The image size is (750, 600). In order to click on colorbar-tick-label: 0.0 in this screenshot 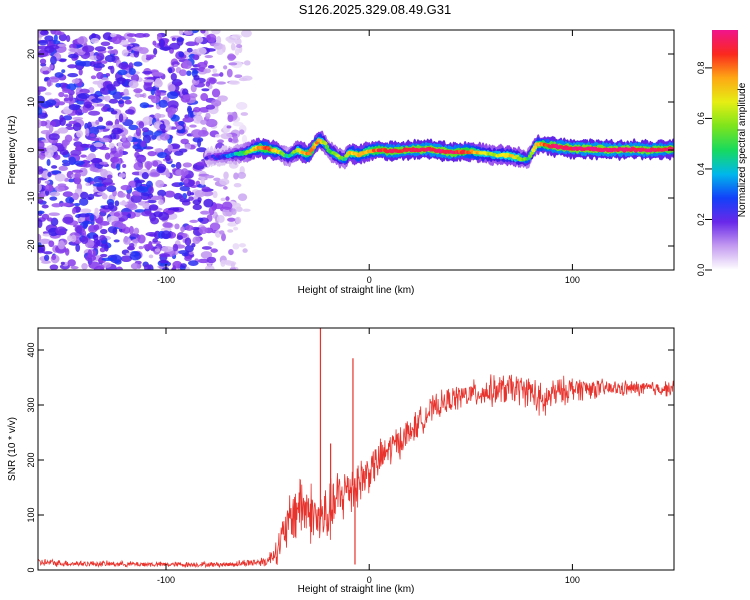, I will do `click(701, 270)`.